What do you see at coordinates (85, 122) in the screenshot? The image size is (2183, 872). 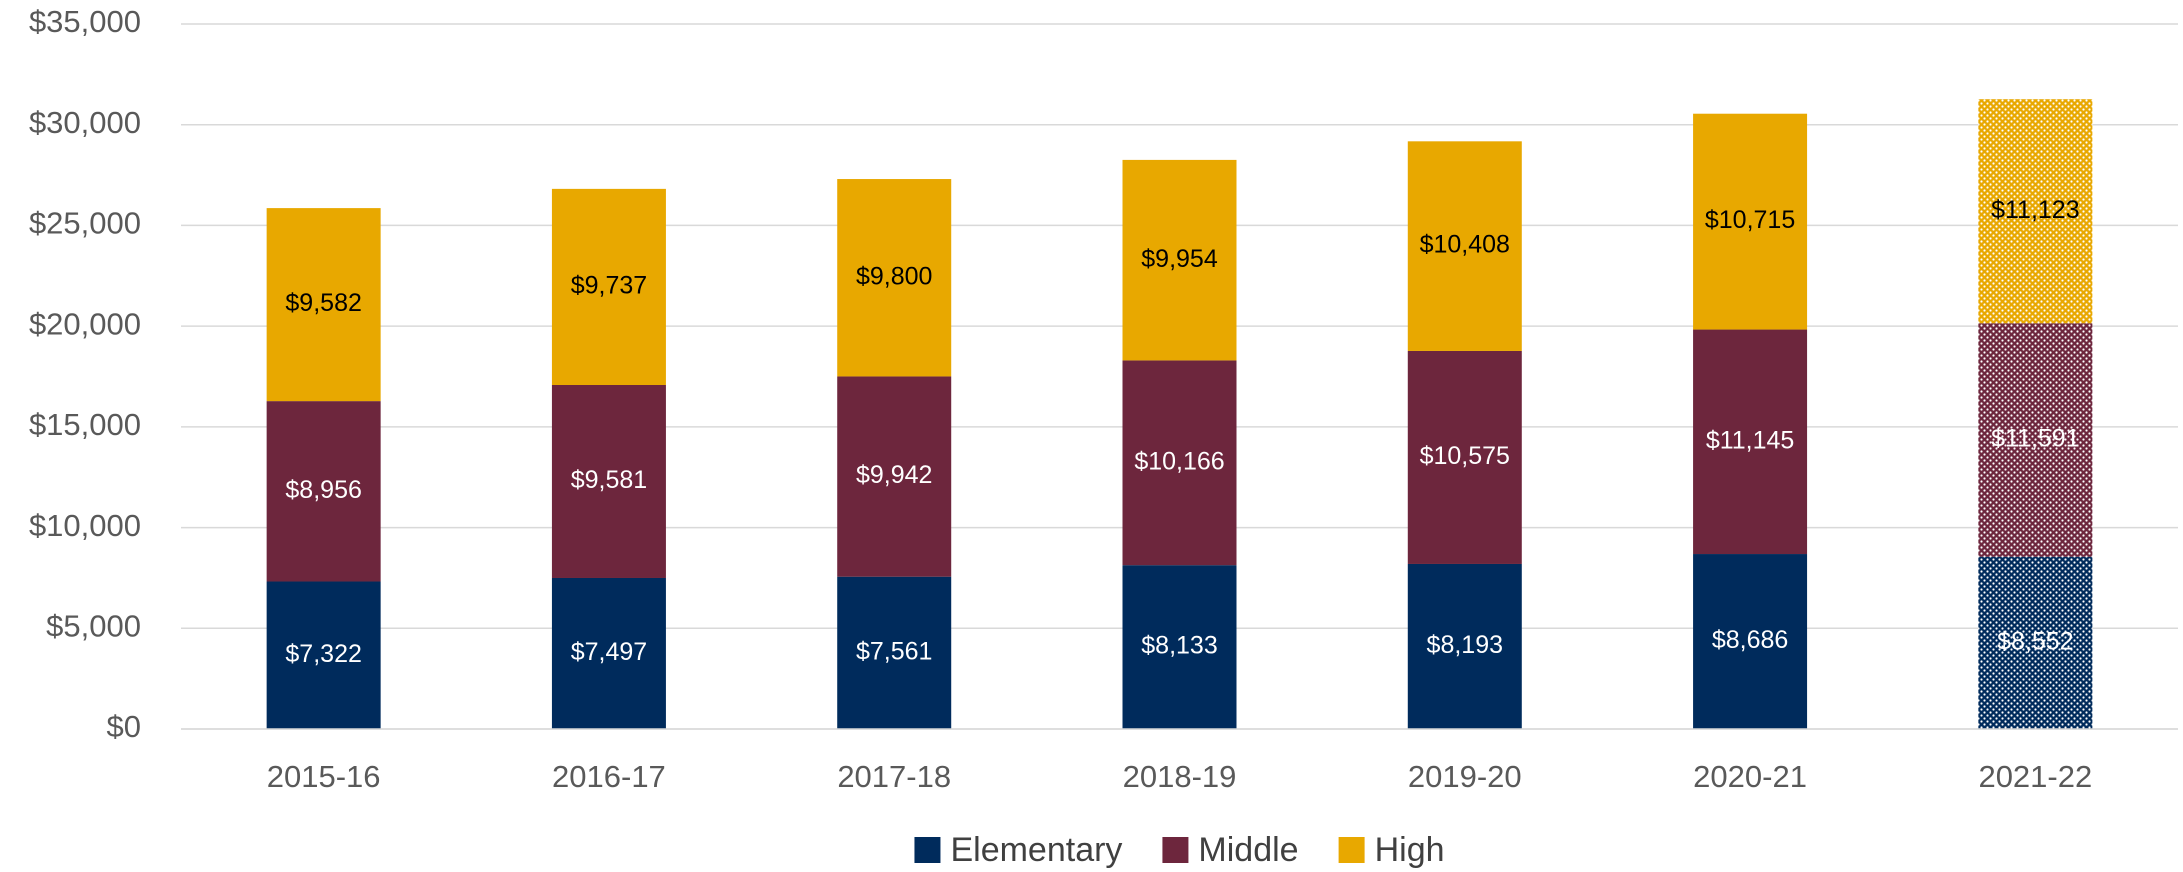 I see `y-tick-label: $30,000` at bounding box center [85, 122].